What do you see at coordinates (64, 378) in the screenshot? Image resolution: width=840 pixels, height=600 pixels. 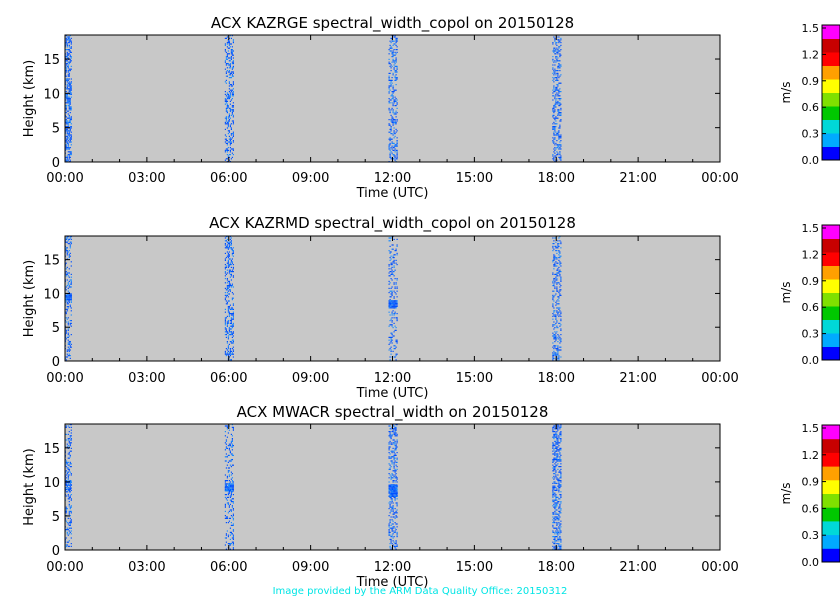 I see `x-tick-label: 00:00` at bounding box center [64, 378].